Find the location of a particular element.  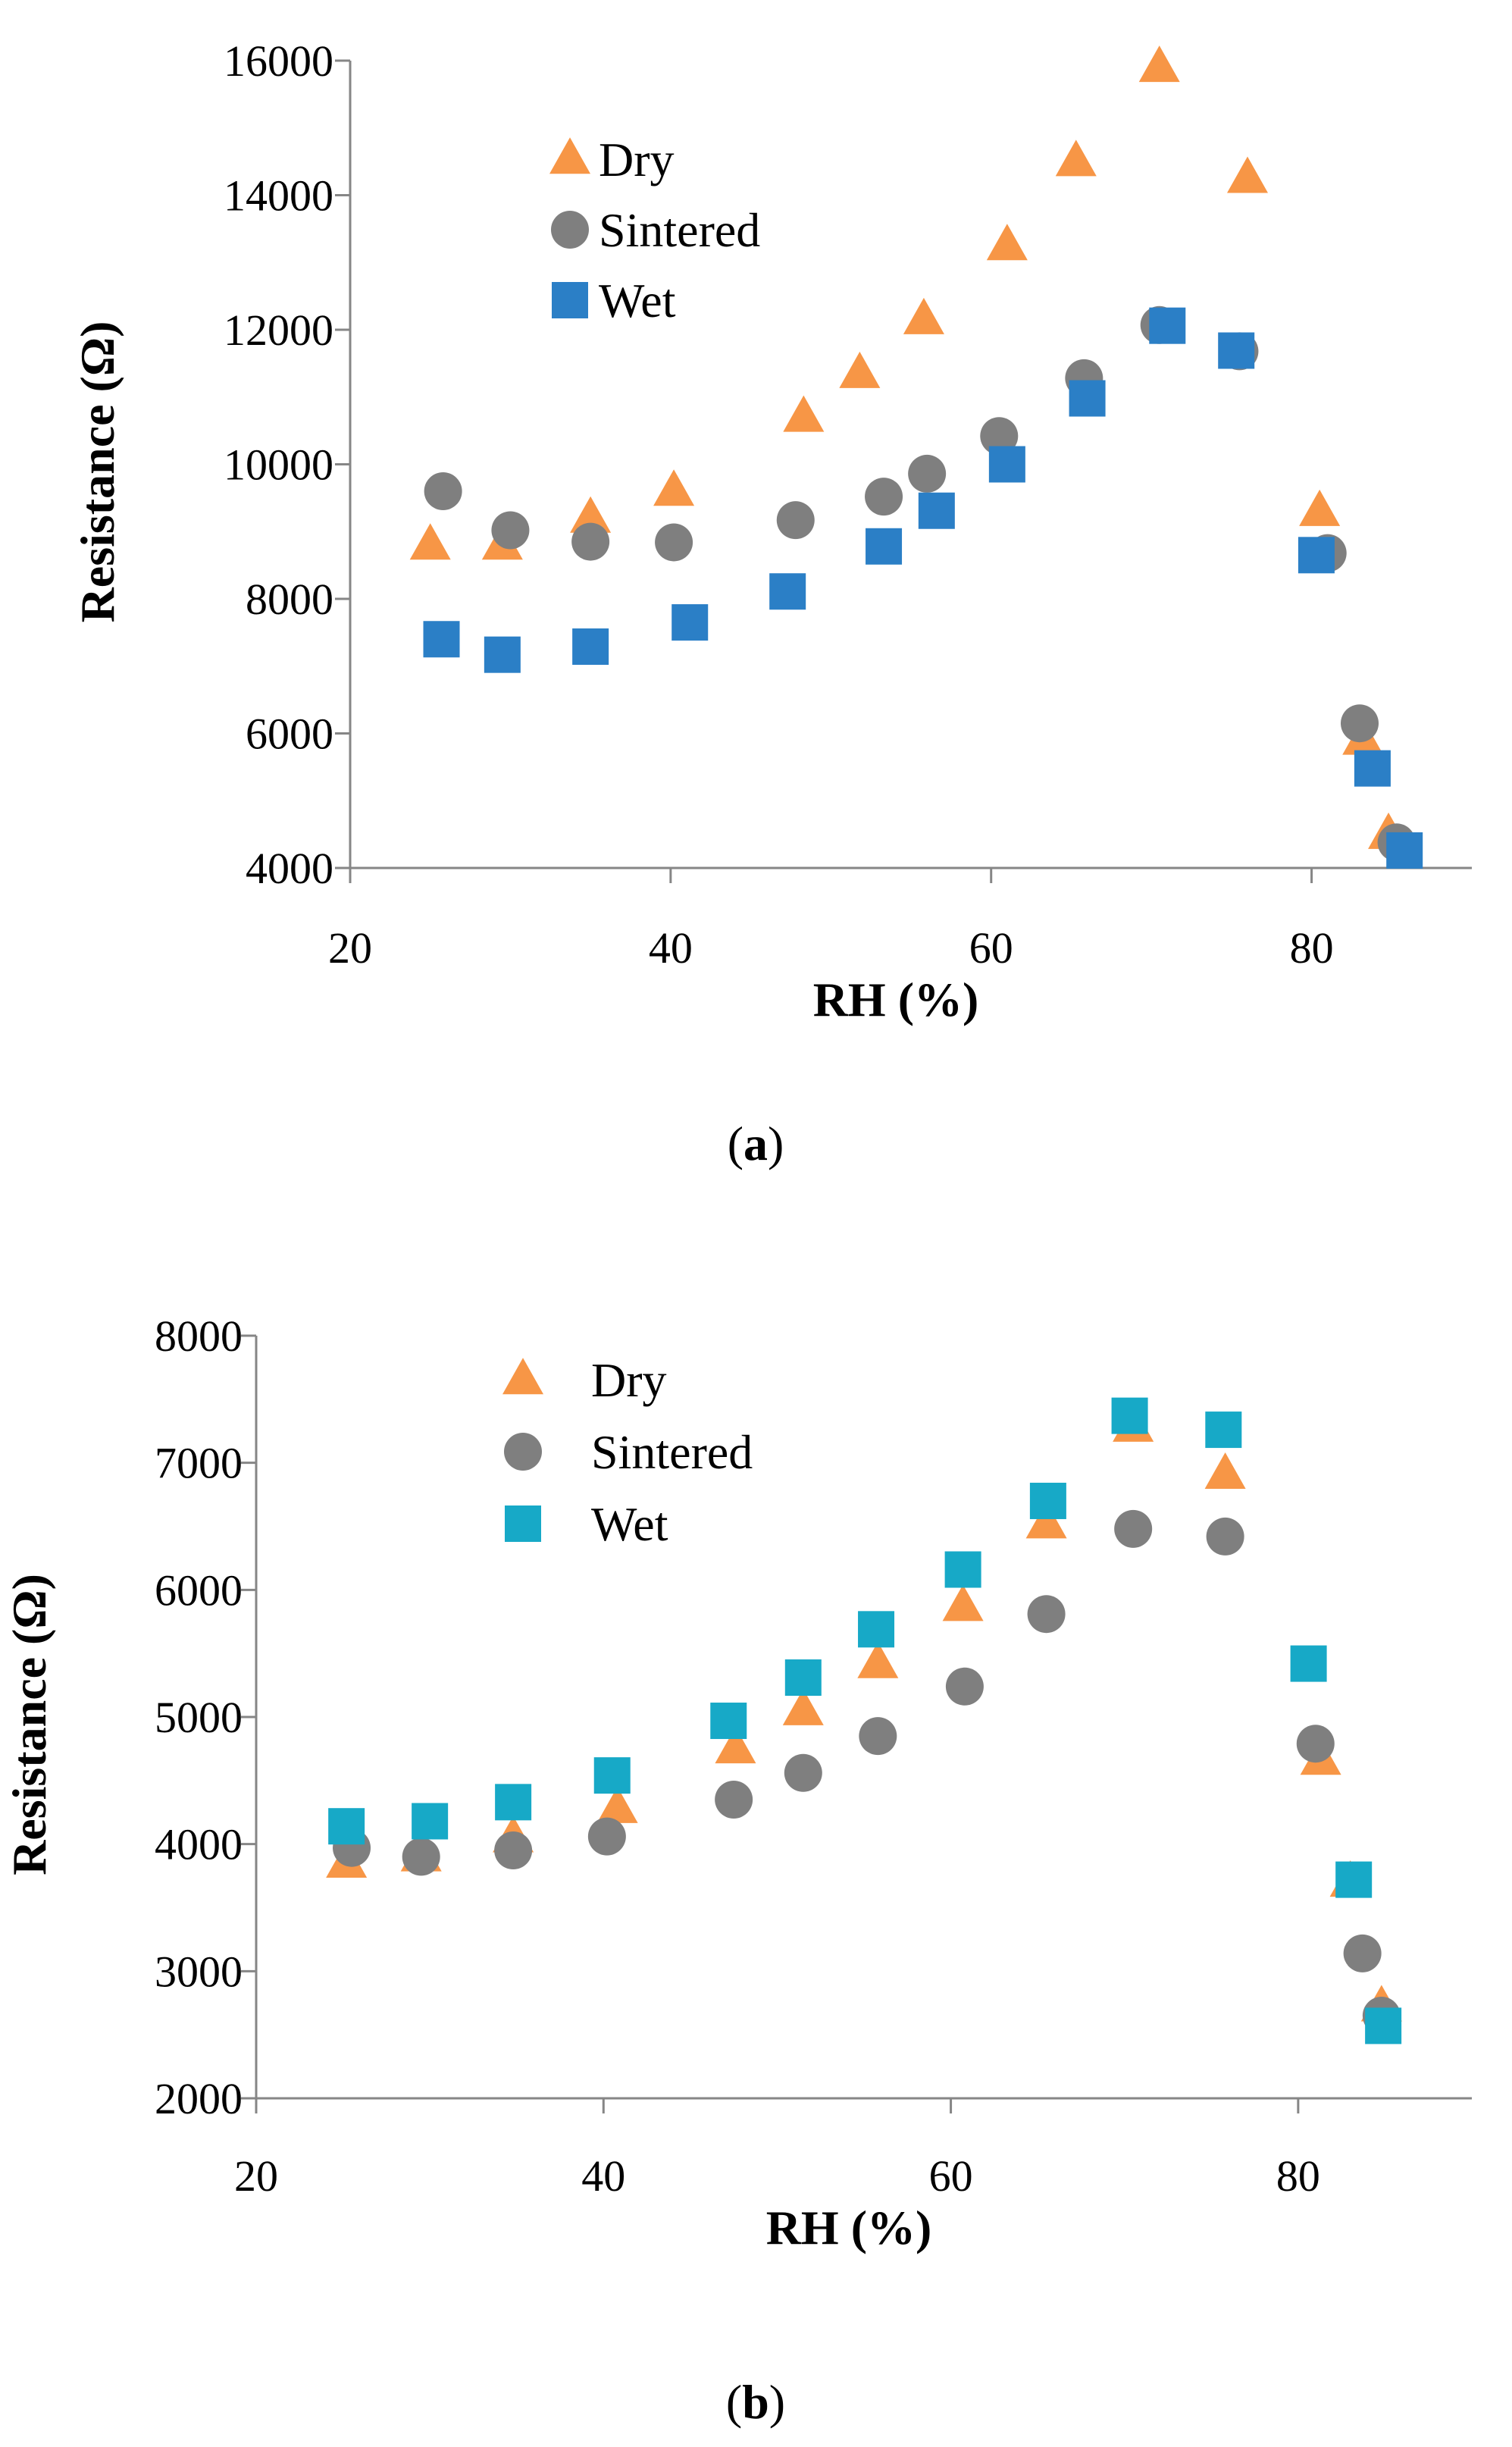

caption-paren-close: ) is located at coordinates (777, 2402).